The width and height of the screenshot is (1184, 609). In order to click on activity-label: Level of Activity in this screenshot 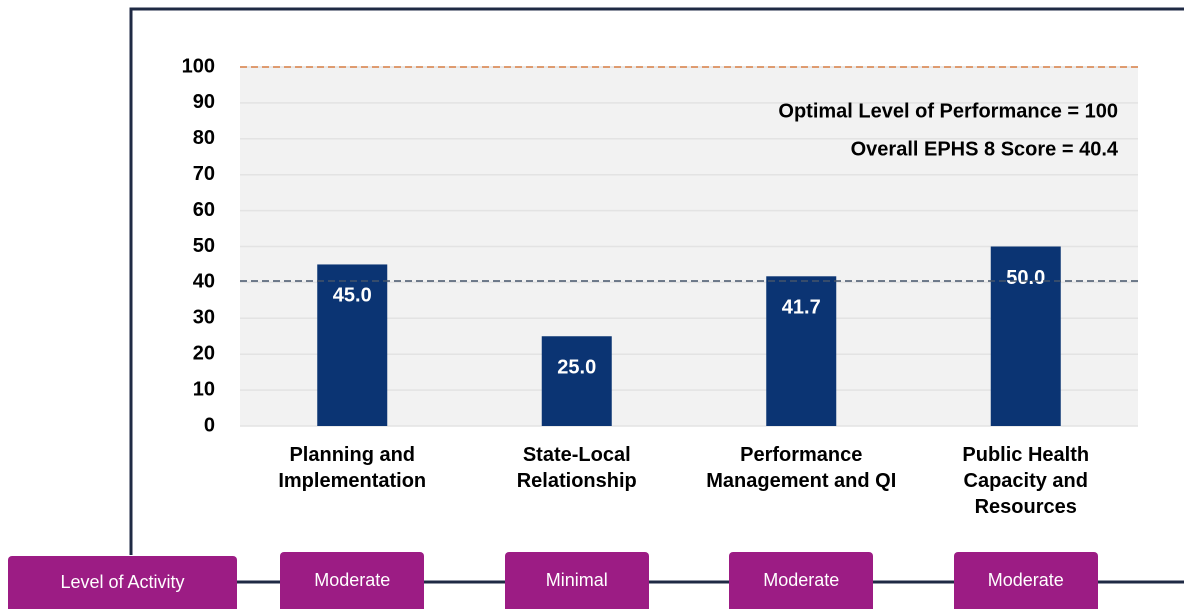, I will do `click(122, 582)`.